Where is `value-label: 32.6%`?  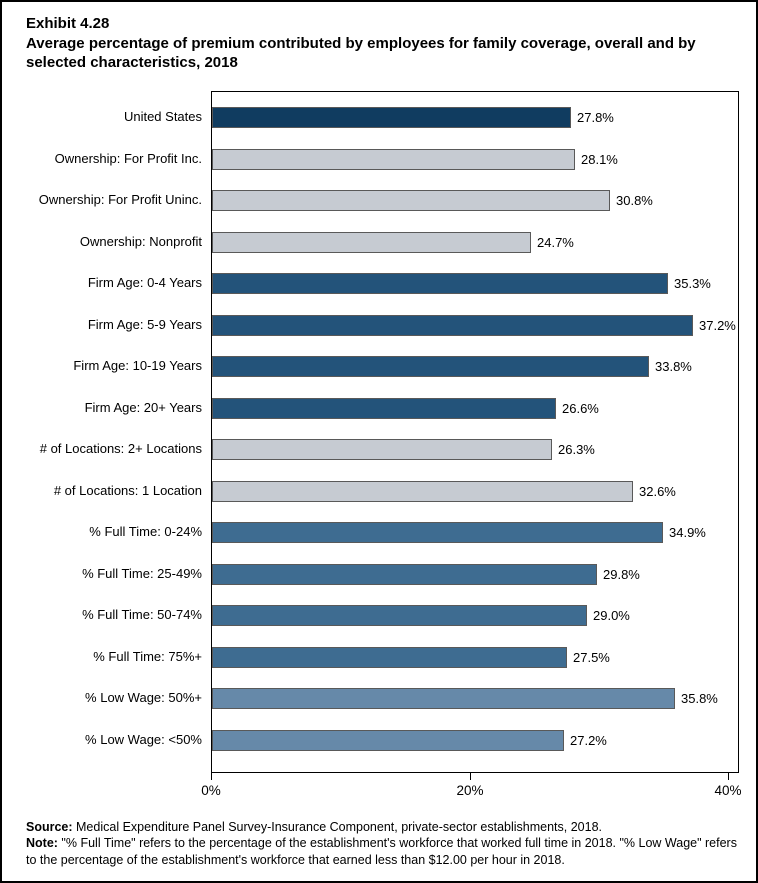 value-label: 32.6% is located at coordinates (657, 491).